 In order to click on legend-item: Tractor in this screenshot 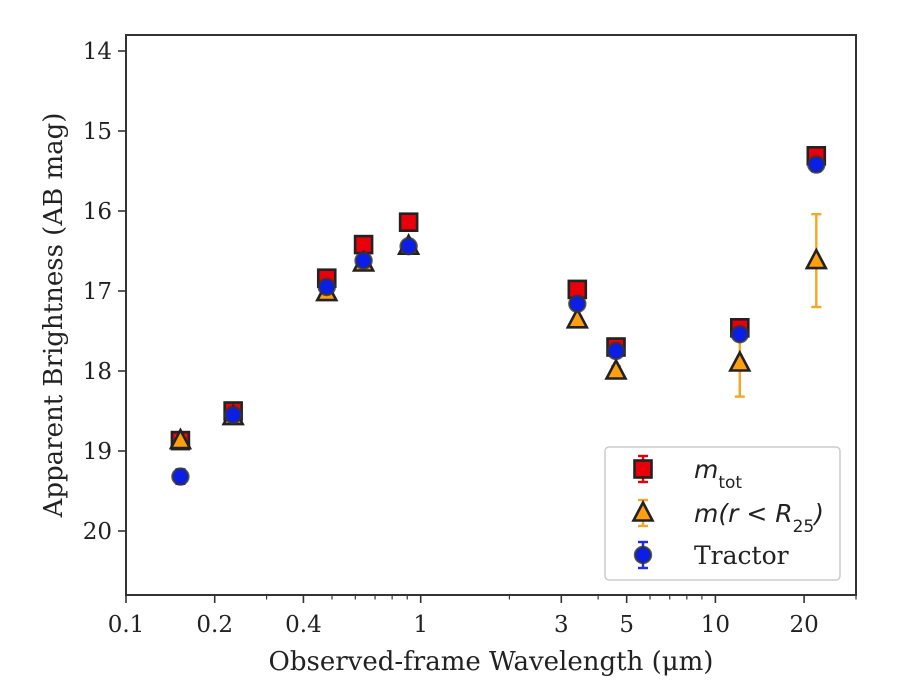, I will do `click(711, 555)`.